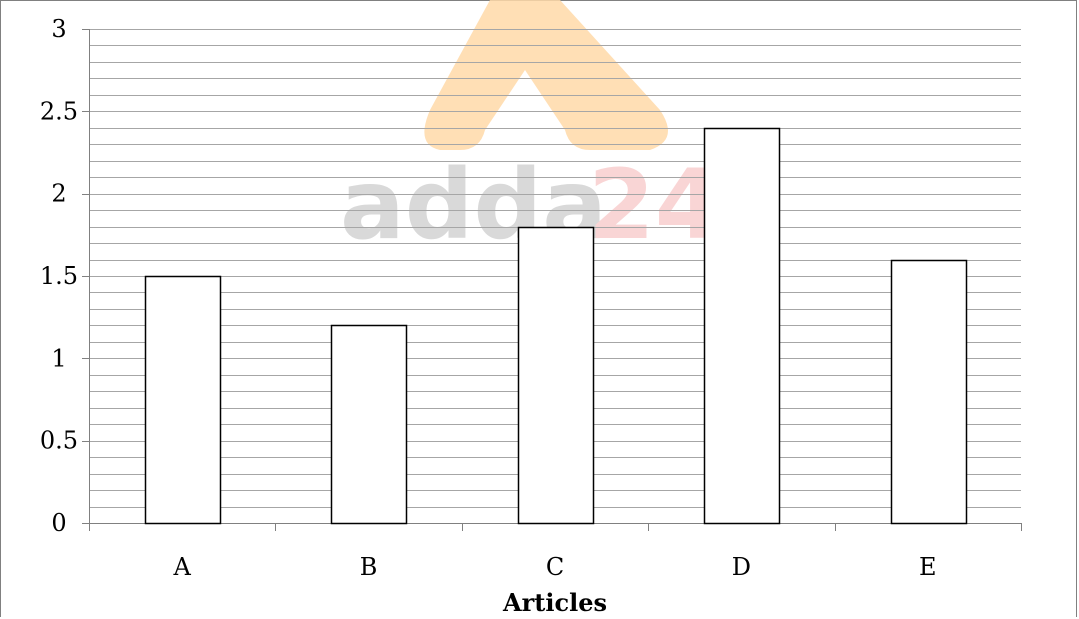 This screenshot has width=1079, height=619. I want to click on bar-c, so click(556, 375).